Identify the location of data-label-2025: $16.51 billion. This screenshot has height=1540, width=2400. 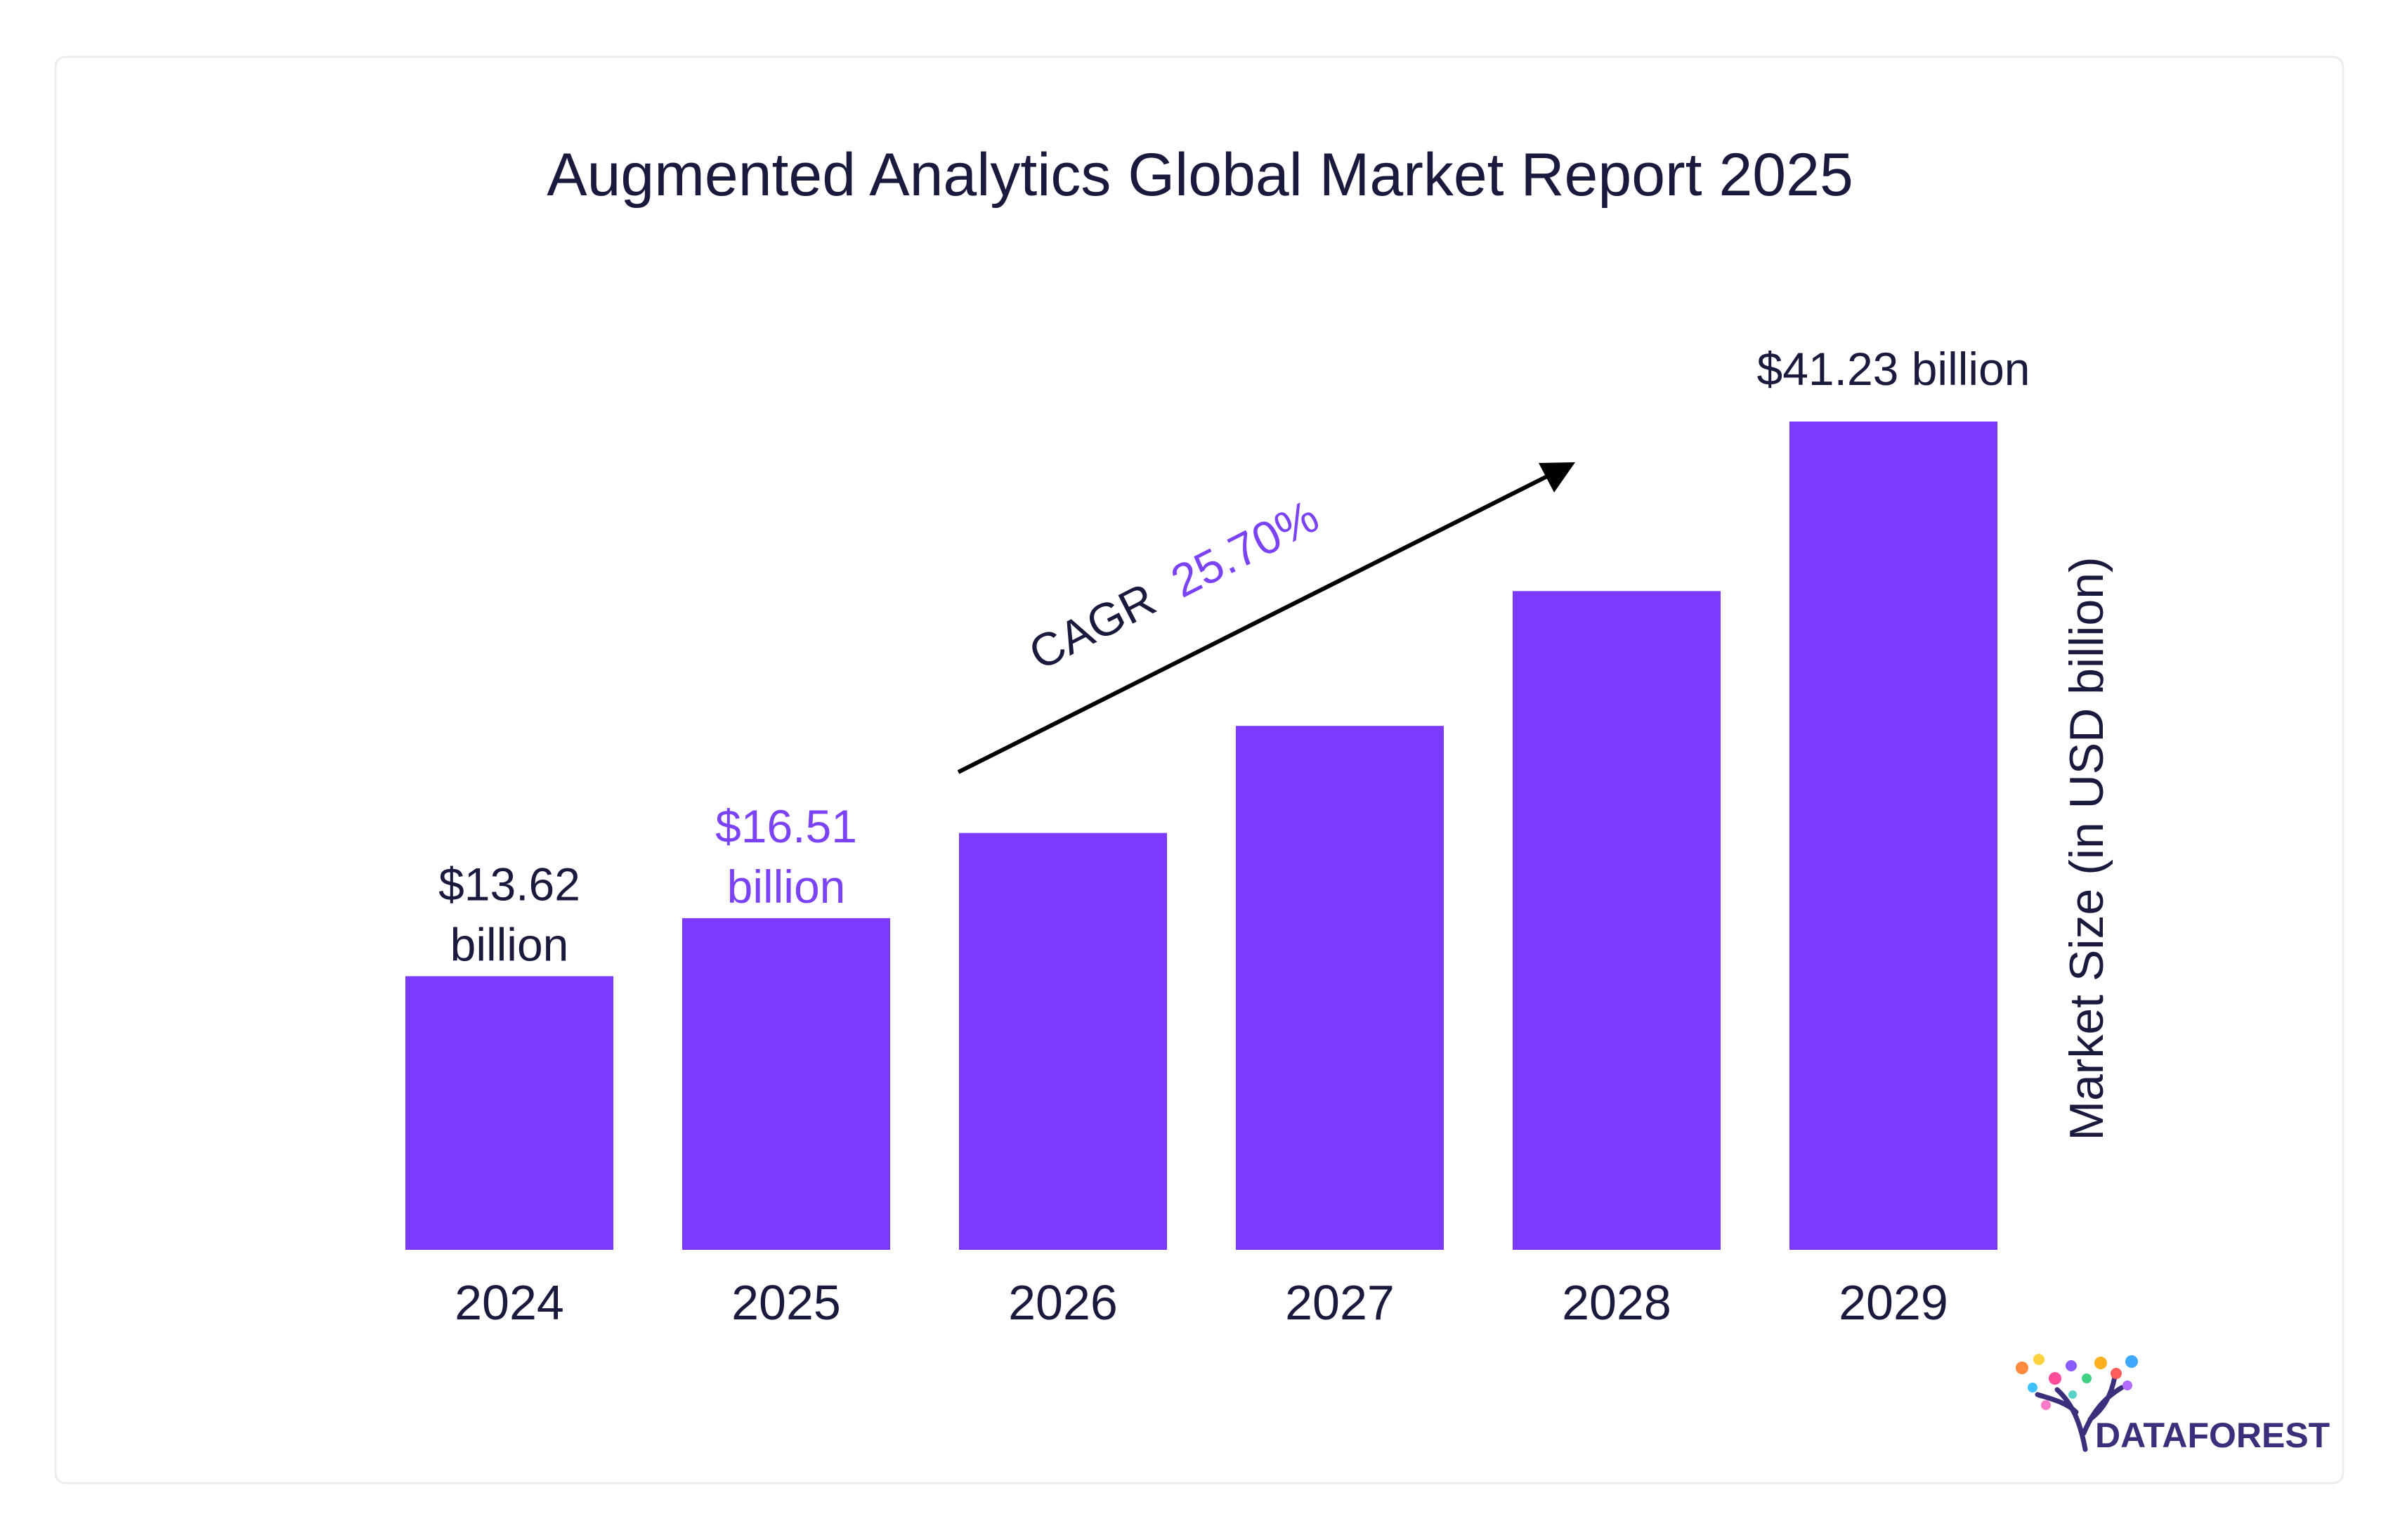
(786, 857).